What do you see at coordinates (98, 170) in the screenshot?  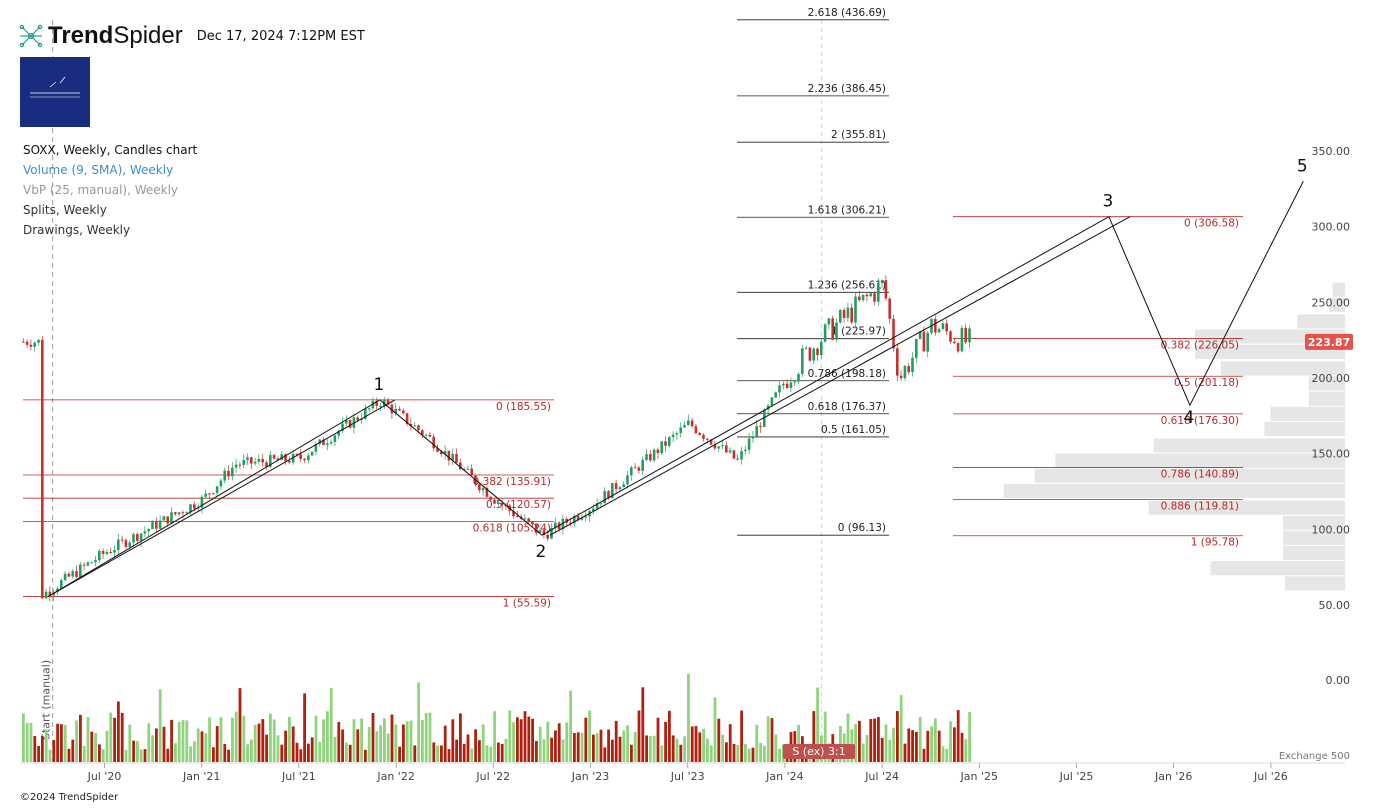 I see `legend-volume: Volume (9, SMA), Weekly` at bounding box center [98, 170].